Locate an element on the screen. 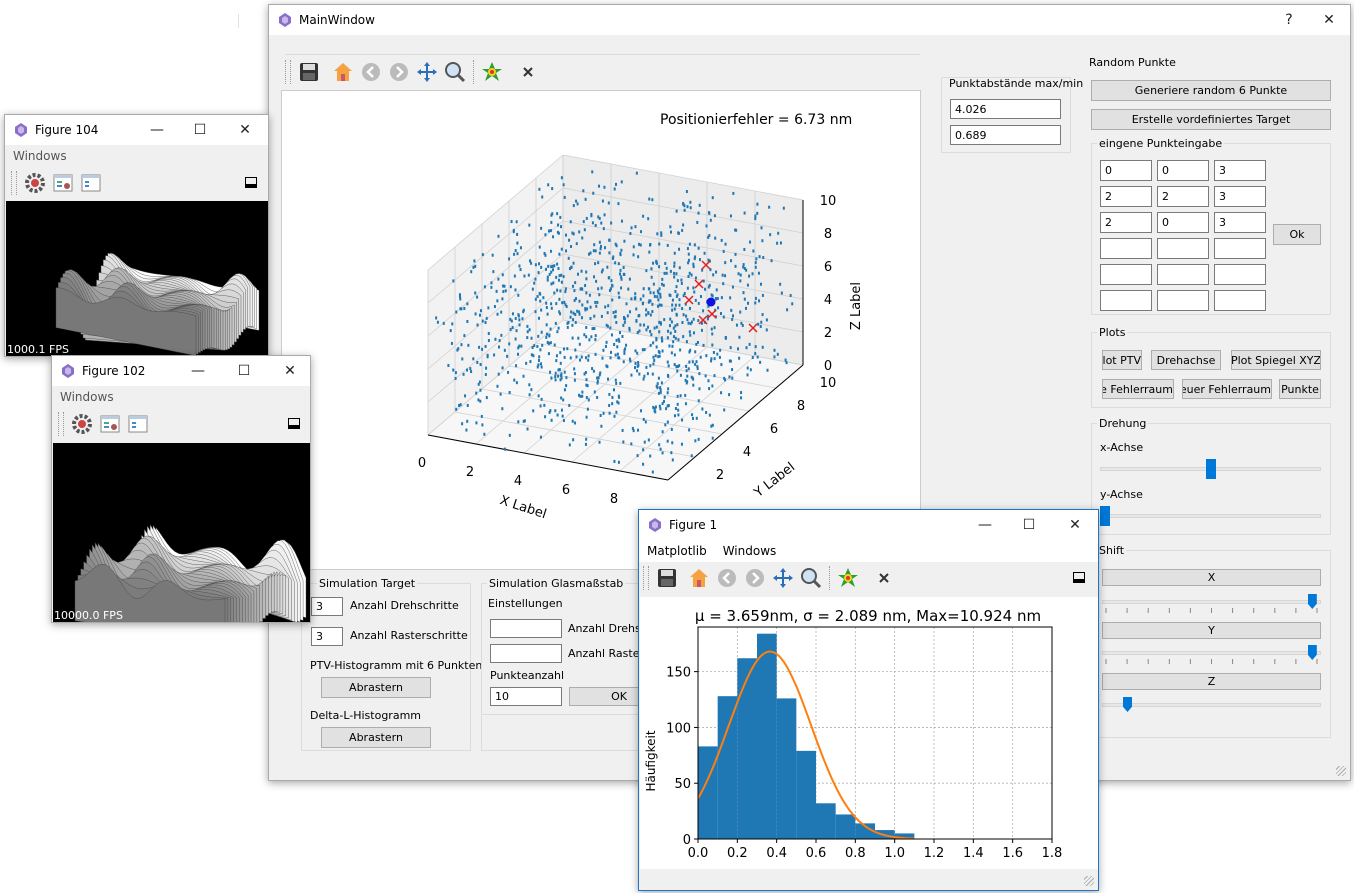 Image resolution: width=1354 pixels, height=893 pixels. point-input-r4-c2 is located at coordinates (1240, 274).